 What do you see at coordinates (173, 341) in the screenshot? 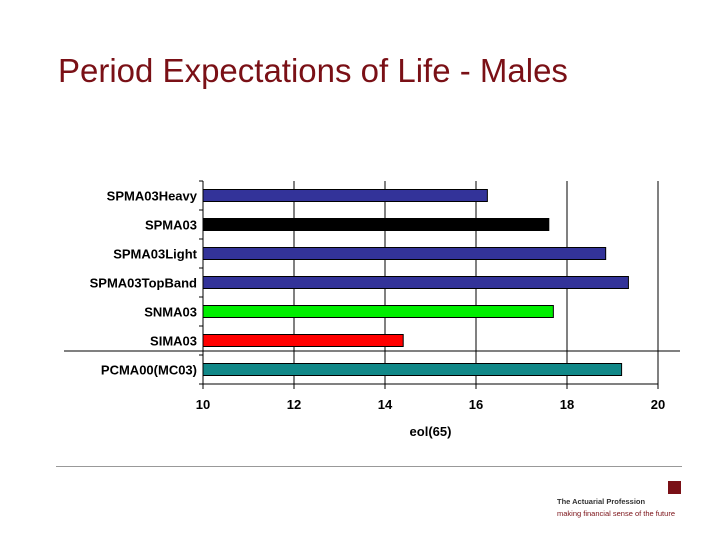
I see `category-label: SIMA03` at bounding box center [173, 341].